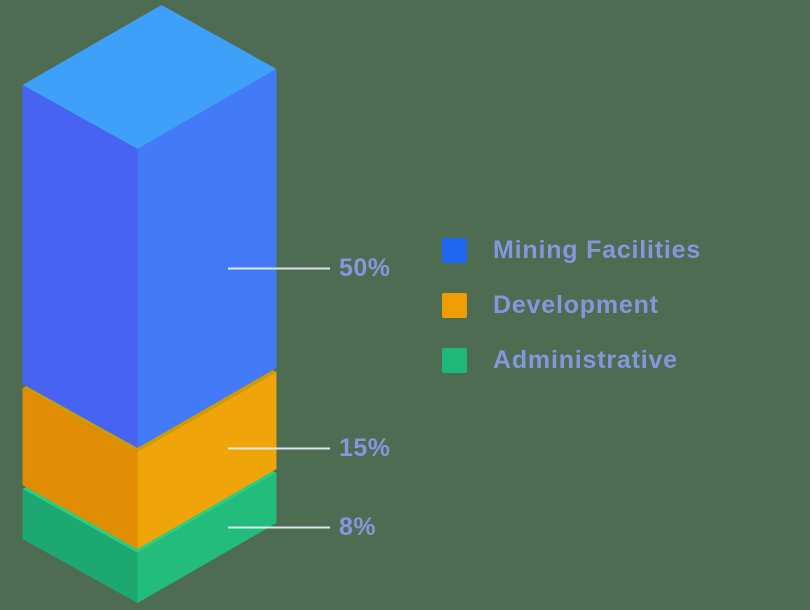 Image resolution: width=810 pixels, height=610 pixels. Describe the element at coordinates (207, 258) in the screenshot. I see `bar-segment-mining-facilities-right-face` at that location.